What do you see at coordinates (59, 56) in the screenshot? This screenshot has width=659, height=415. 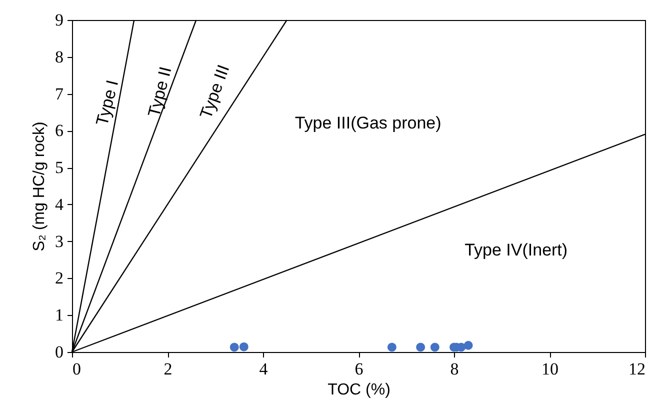 I see `y-tick-label: 8` at bounding box center [59, 56].